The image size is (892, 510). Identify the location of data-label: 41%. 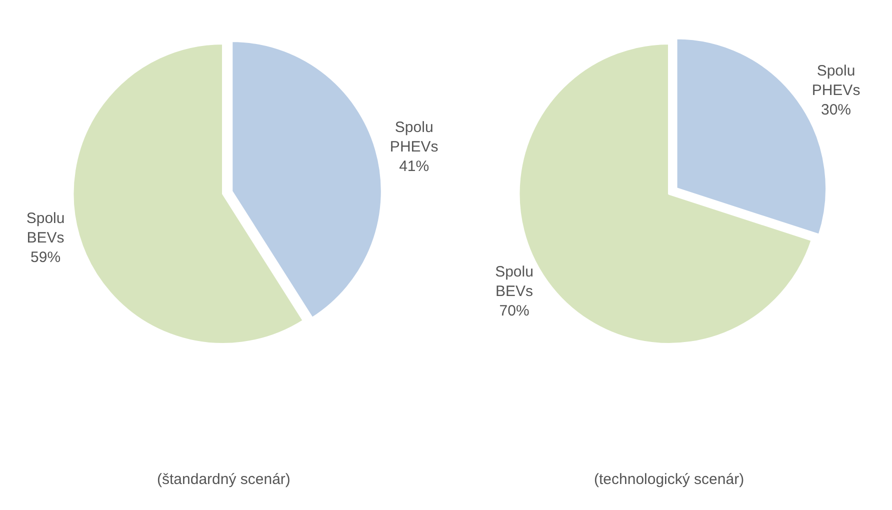
(414, 167).